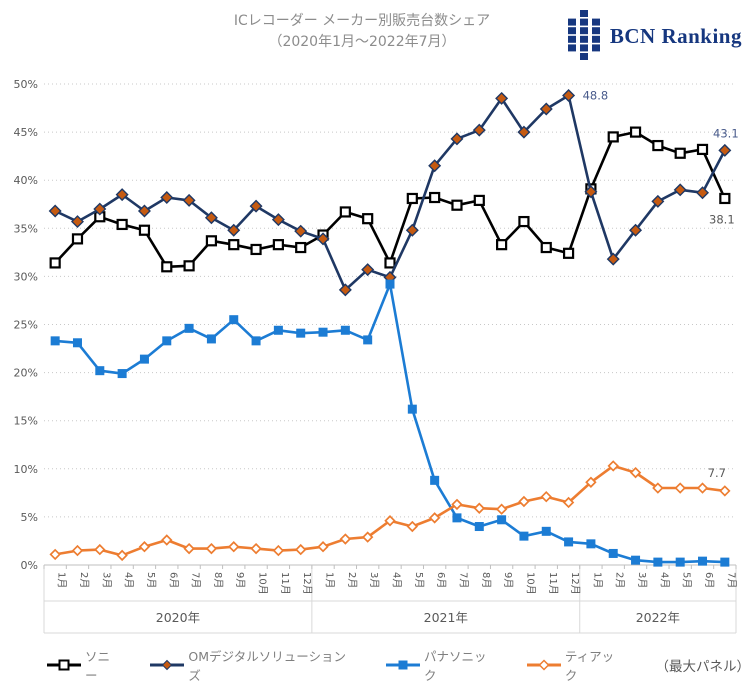 The image size is (750, 684). I want to click on legend-suffix-note: （最大パネル）, so click(703, 665).